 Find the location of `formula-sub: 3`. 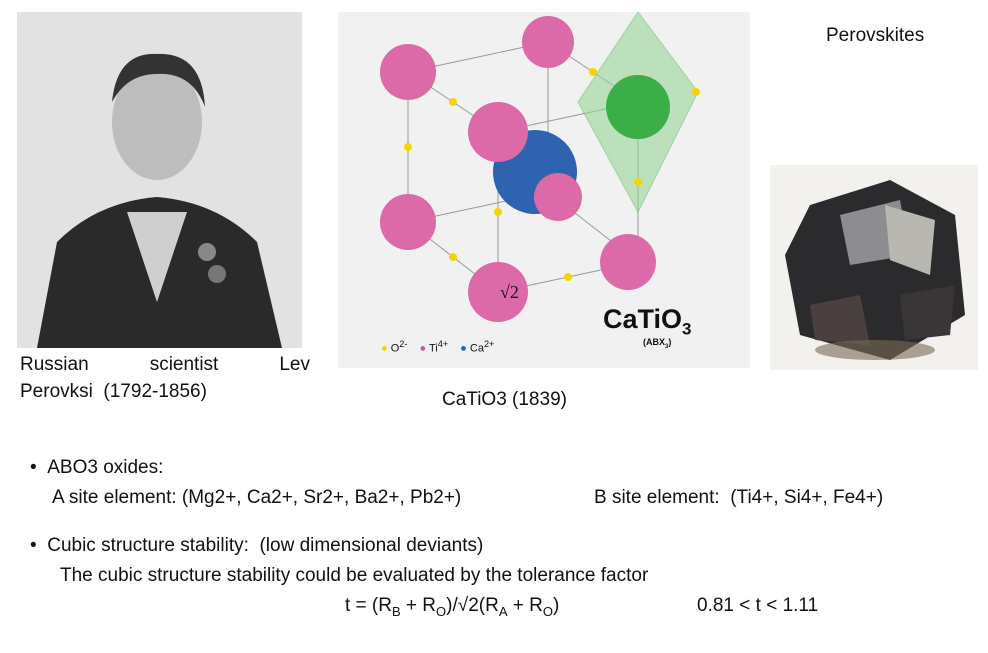

formula-sub: 3 is located at coordinates (687, 329).